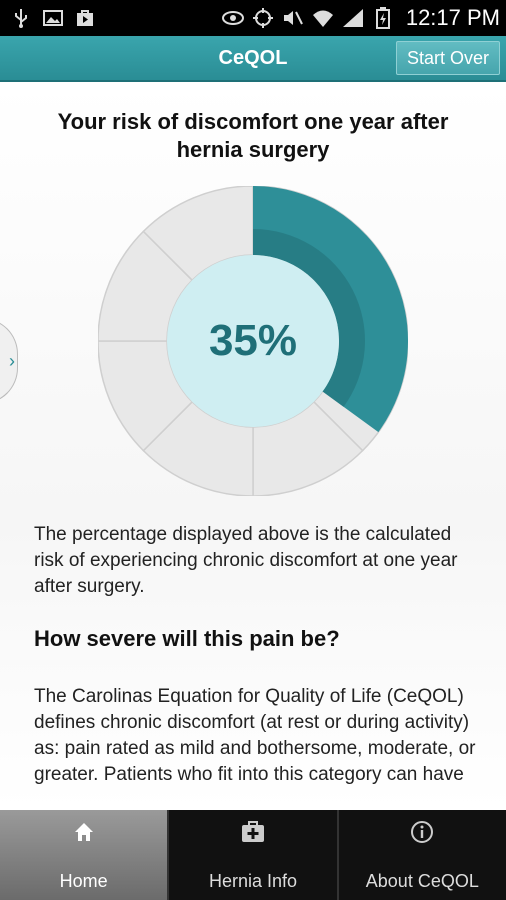  What do you see at coordinates (232, 18) in the screenshot?
I see `eye-icon` at bounding box center [232, 18].